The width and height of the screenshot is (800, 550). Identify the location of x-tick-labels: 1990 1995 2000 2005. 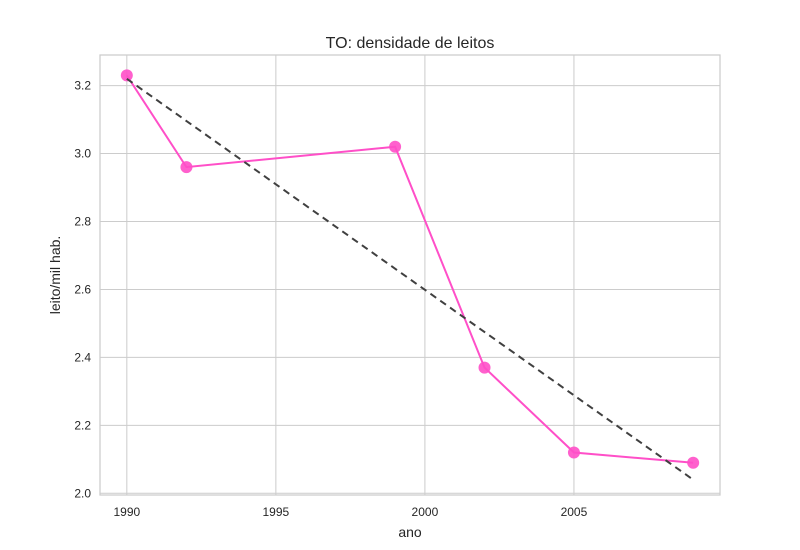
(350, 512).